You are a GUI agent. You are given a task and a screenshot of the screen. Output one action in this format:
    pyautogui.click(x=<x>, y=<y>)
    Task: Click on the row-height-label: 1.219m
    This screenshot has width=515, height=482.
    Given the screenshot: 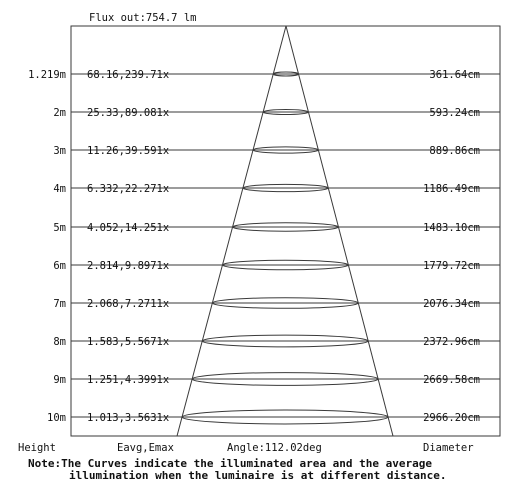 What is the action you would take?
    pyautogui.click(x=47, y=75)
    